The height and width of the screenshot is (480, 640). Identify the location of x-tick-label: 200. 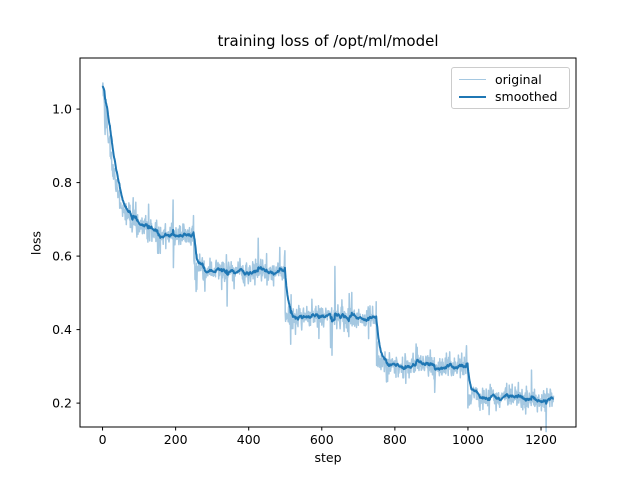
(176, 439).